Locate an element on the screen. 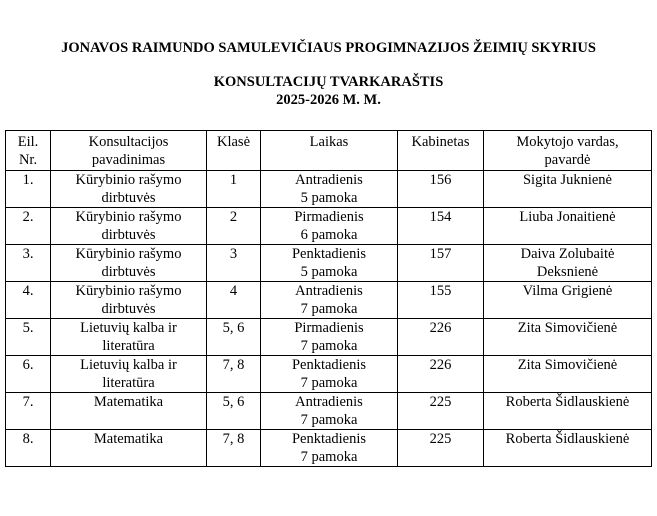  column-header-teacher-name: Mokytojo vardas, pavardė is located at coordinates (567, 150).